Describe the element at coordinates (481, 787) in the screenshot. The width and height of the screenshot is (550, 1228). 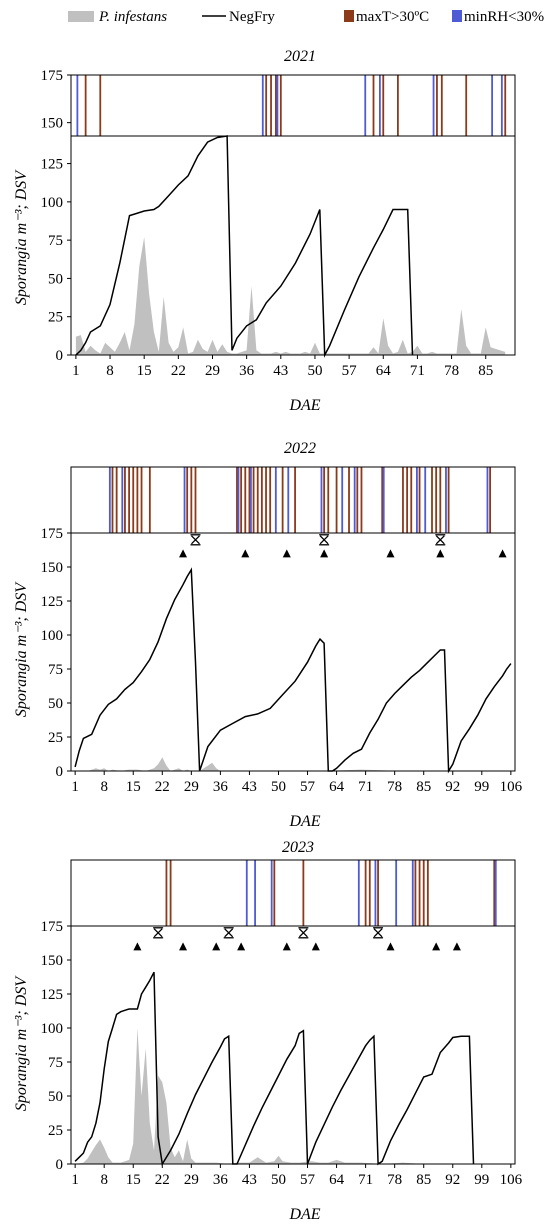
I see `x-tick-label: 99` at that location.